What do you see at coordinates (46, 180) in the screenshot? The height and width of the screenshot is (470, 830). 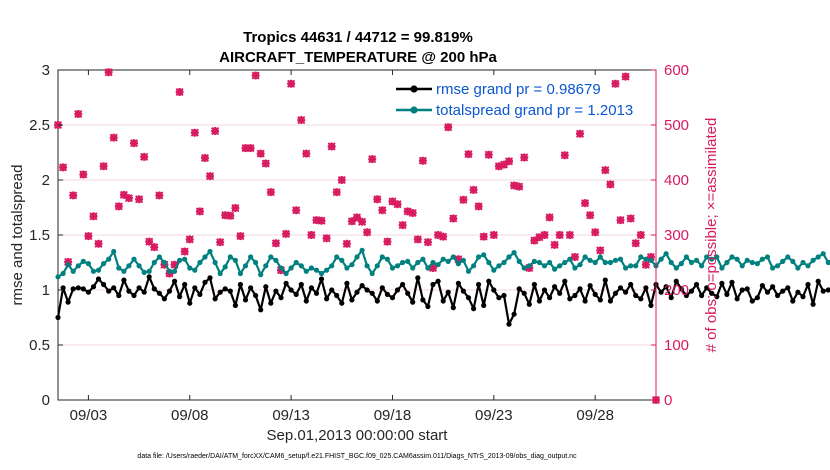 I see `y-left-tick-label: 2` at bounding box center [46, 180].